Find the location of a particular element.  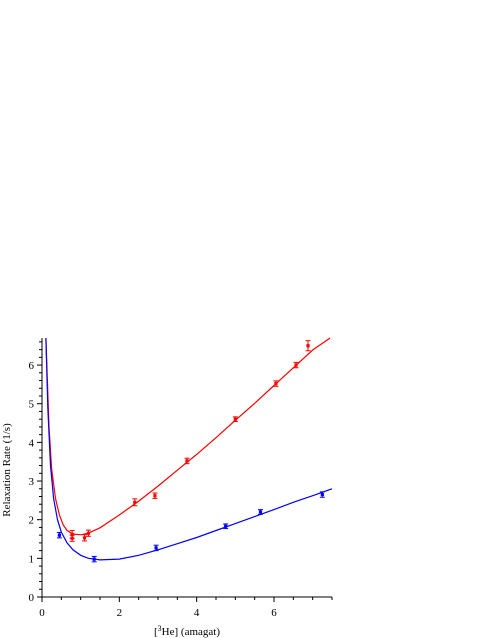

y-axis-label: Relaxation Rate (1/s) is located at coordinates (7, 470).